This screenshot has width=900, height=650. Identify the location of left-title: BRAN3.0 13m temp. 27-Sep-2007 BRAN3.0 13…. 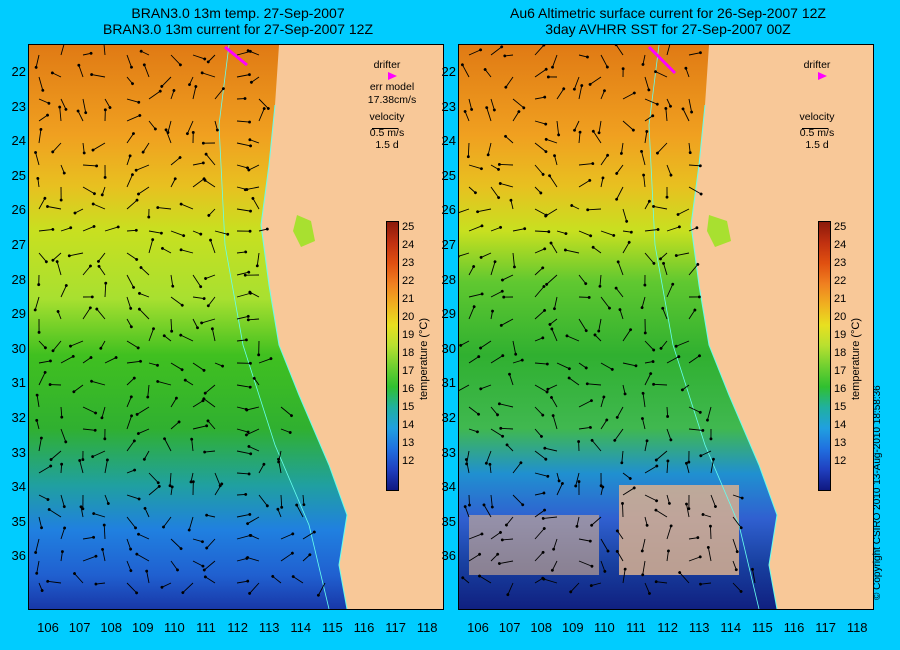
(238, 21).